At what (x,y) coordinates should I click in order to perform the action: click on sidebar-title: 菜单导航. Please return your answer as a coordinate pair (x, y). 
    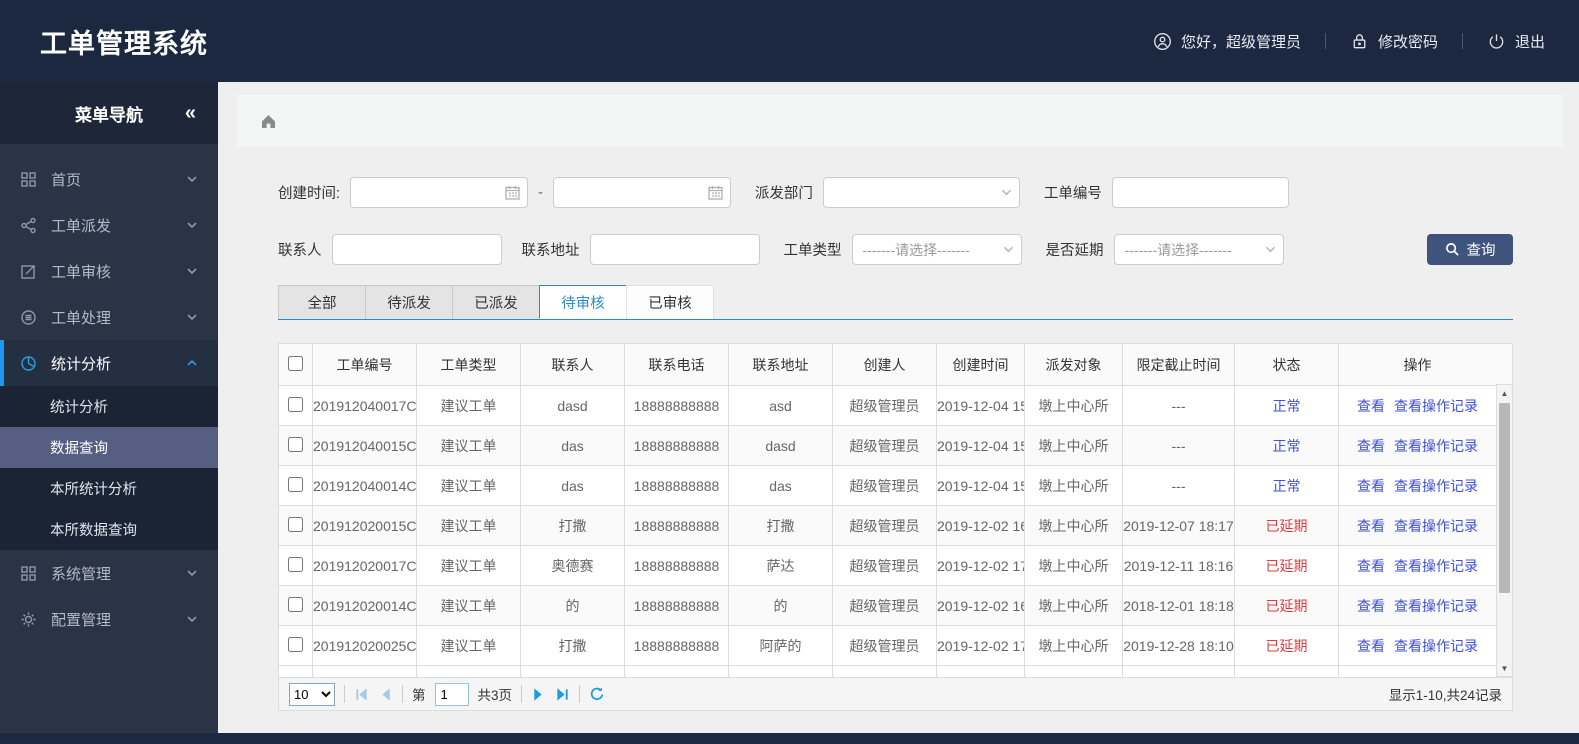
    Looking at the image, I should click on (109, 115).